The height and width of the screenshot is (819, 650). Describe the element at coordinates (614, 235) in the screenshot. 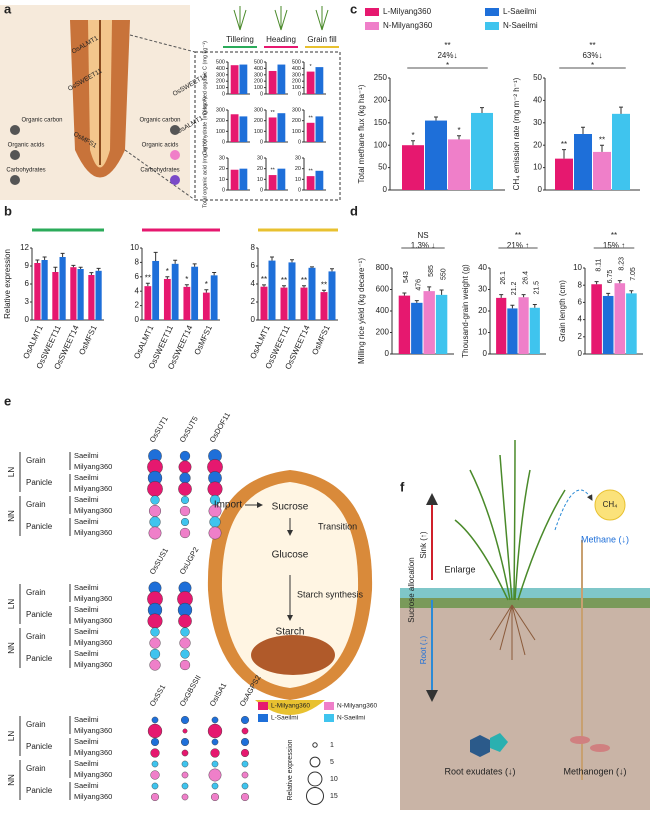

I see `annotation: **` at that location.